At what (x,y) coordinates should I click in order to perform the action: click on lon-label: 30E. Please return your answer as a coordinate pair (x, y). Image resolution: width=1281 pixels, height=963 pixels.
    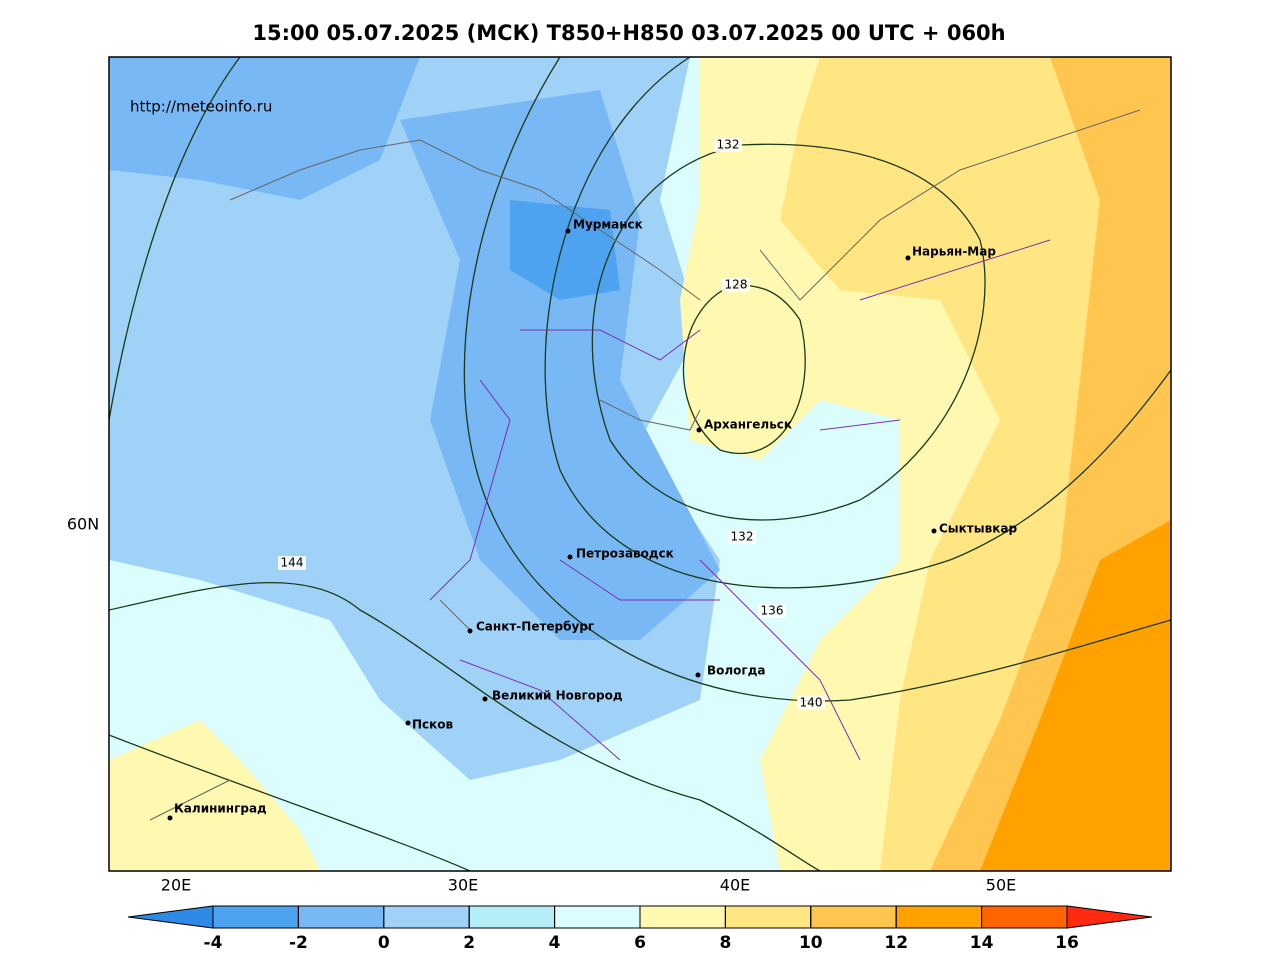
    Looking at the image, I should click on (463, 885).